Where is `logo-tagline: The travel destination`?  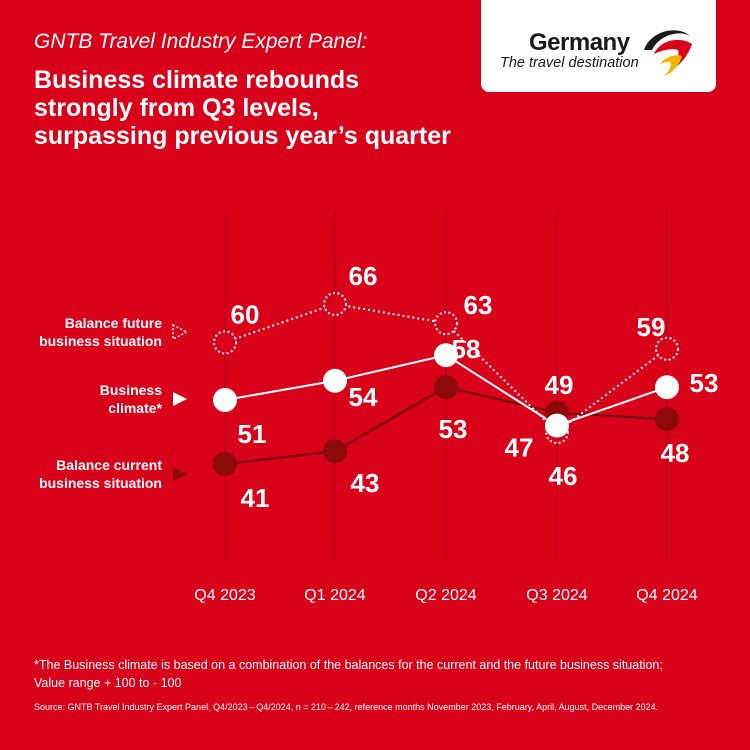 logo-tagline: The travel destination is located at coordinates (569, 63).